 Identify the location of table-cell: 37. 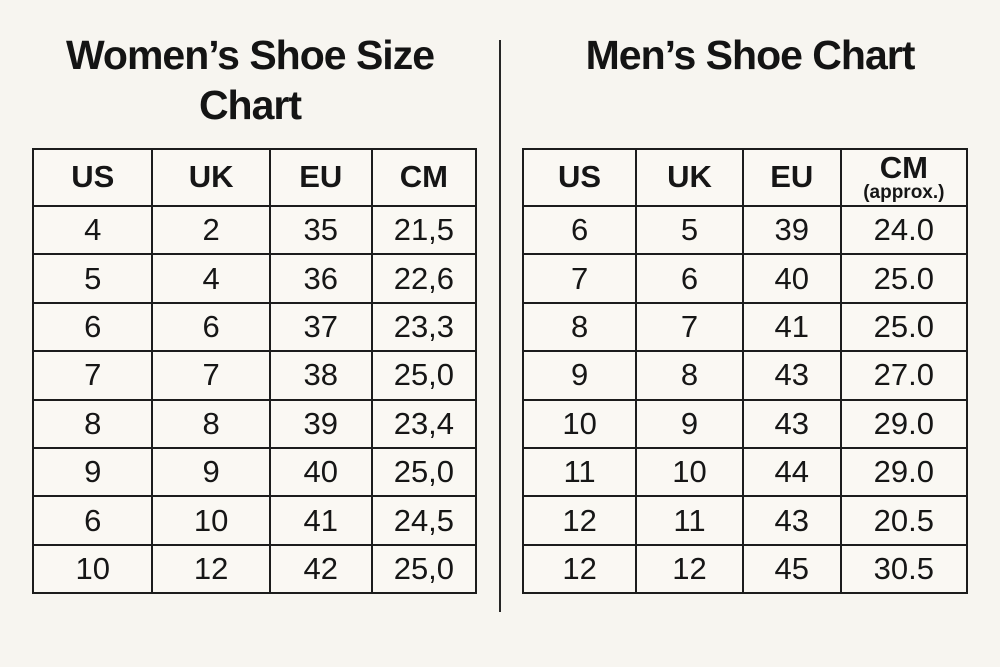
(320, 327).